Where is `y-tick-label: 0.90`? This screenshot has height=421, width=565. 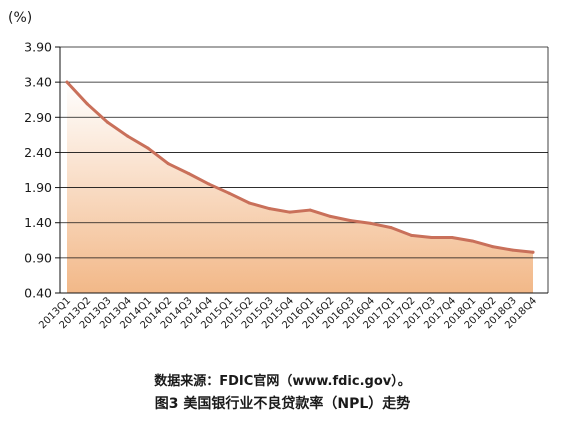 y-tick-label: 0.90 is located at coordinates (38, 257).